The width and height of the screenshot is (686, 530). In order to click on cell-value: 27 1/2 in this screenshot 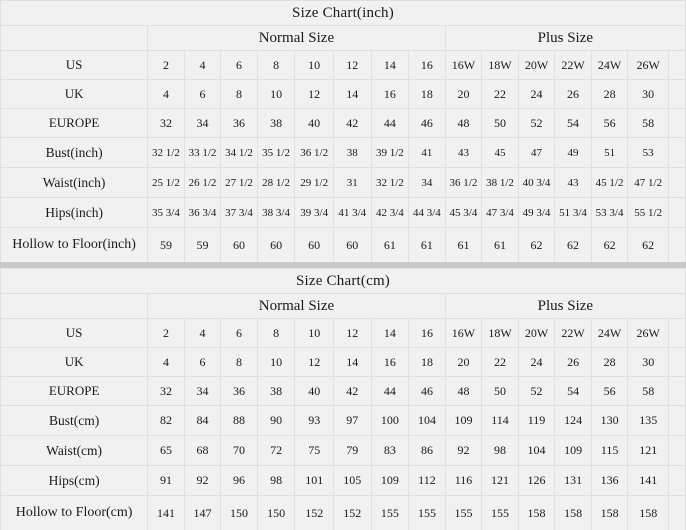, I will do `click(239, 182)`.